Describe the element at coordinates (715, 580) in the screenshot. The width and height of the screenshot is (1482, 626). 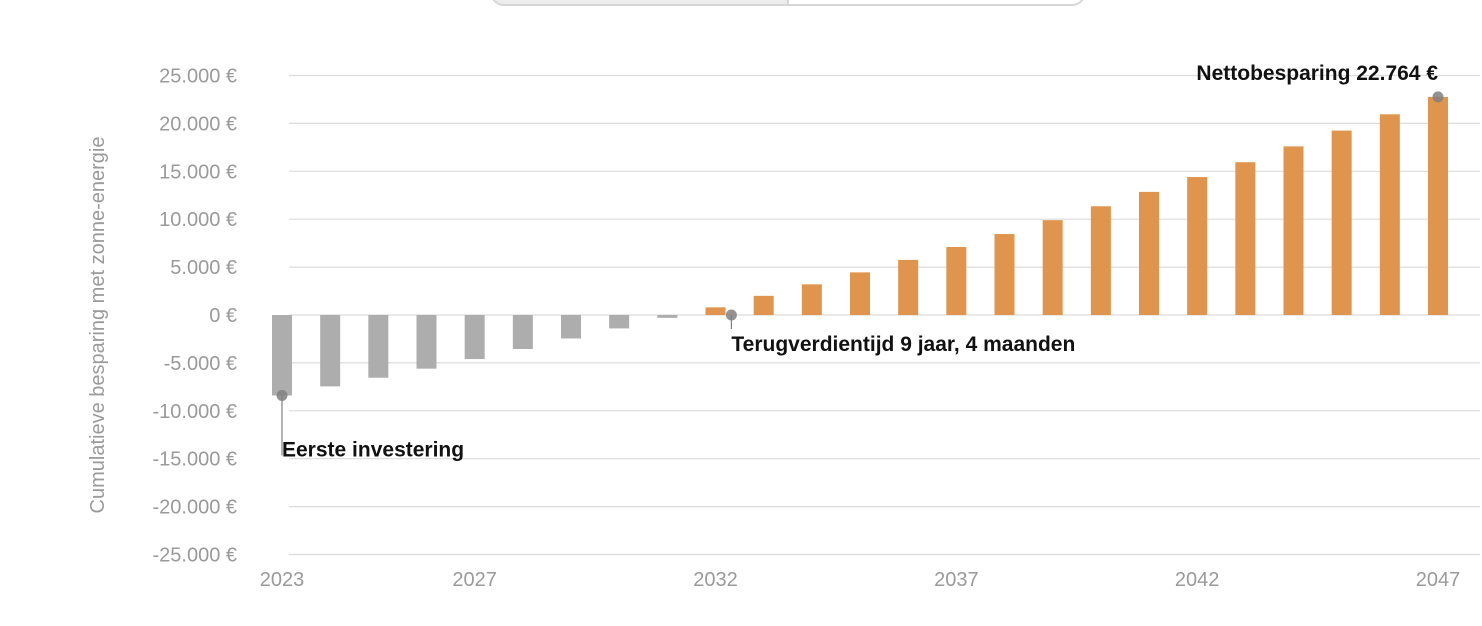
I see `x-tick-label: 2032` at that location.